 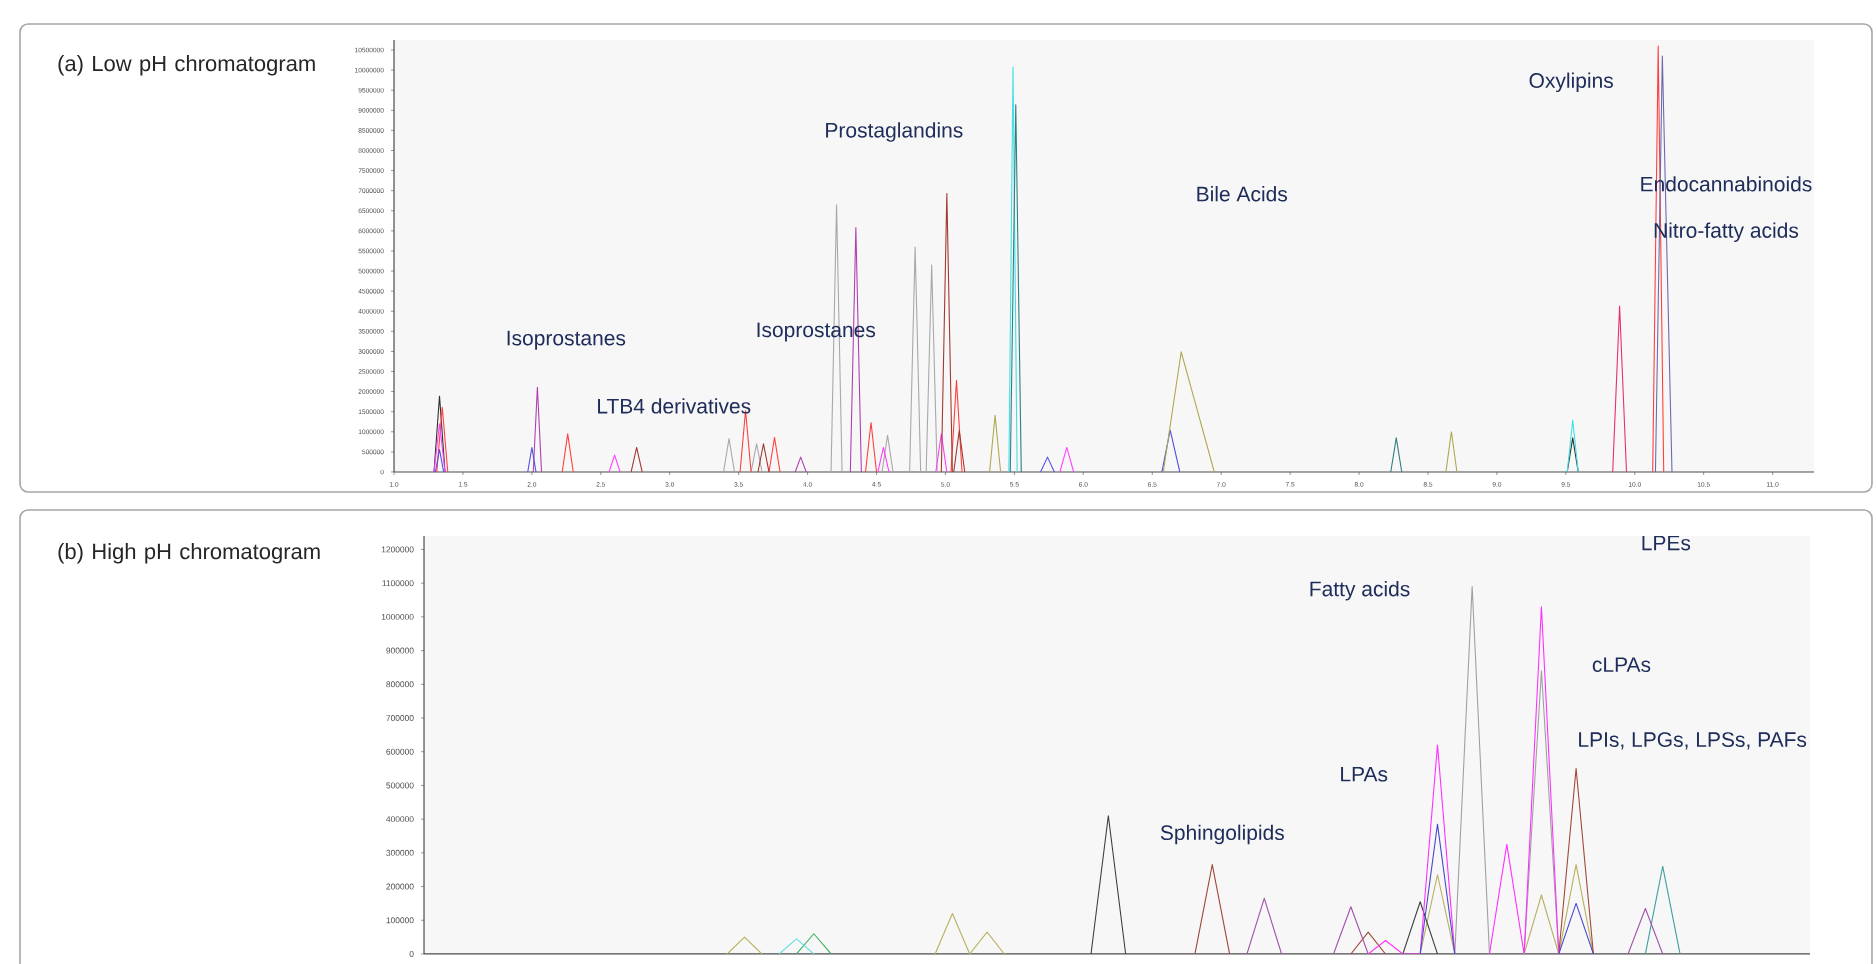 What do you see at coordinates (1666, 543) in the screenshot?
I see `annotation: LPEs` at bounding box center [1666, 543].